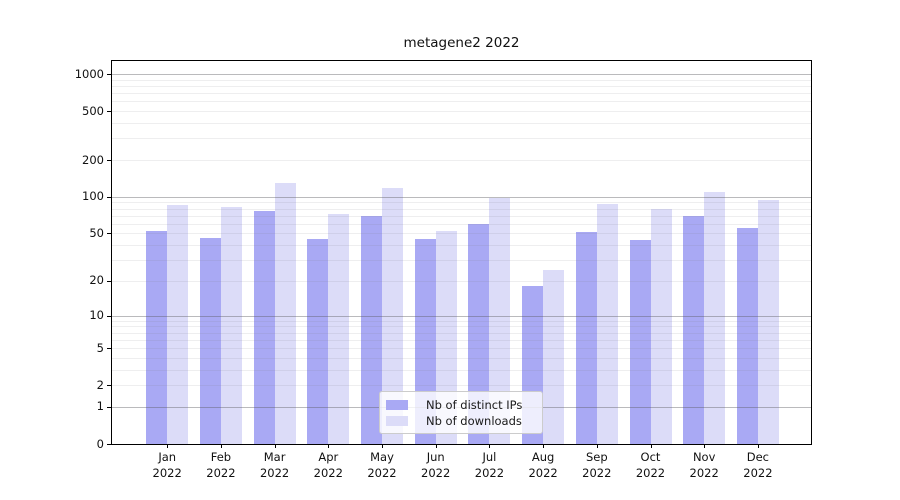  What do you see at coordinates (705, 446) in the screenshot?
I see `x-tick-nov` at bounding box center [705, 446].